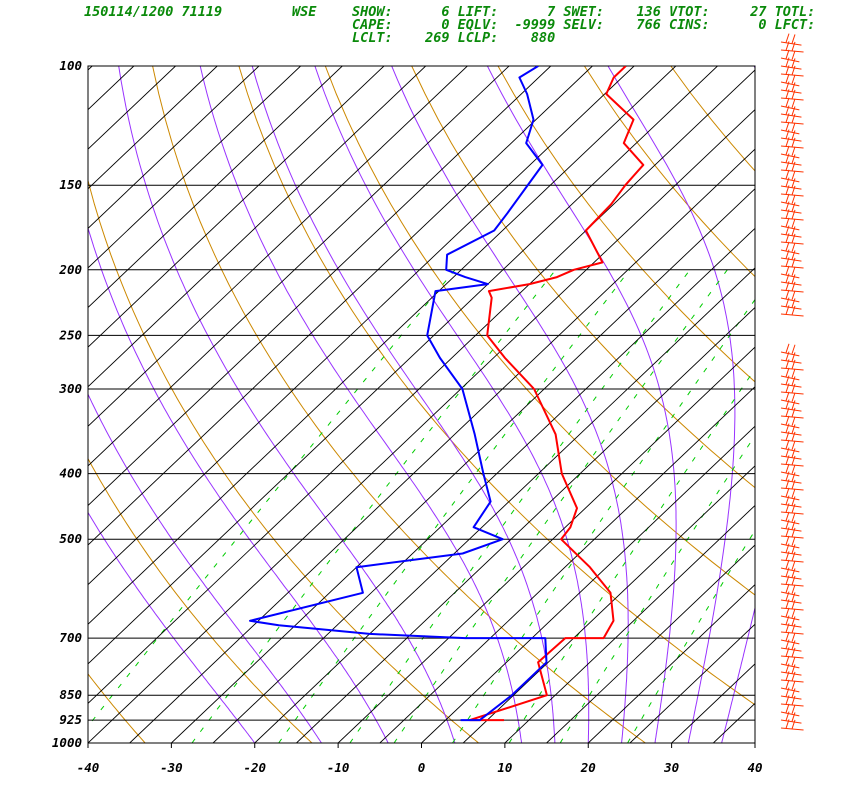  Describe the element at coordinates (172, 627) in the screenshot. I see `moist-adiabat-line` at that location.